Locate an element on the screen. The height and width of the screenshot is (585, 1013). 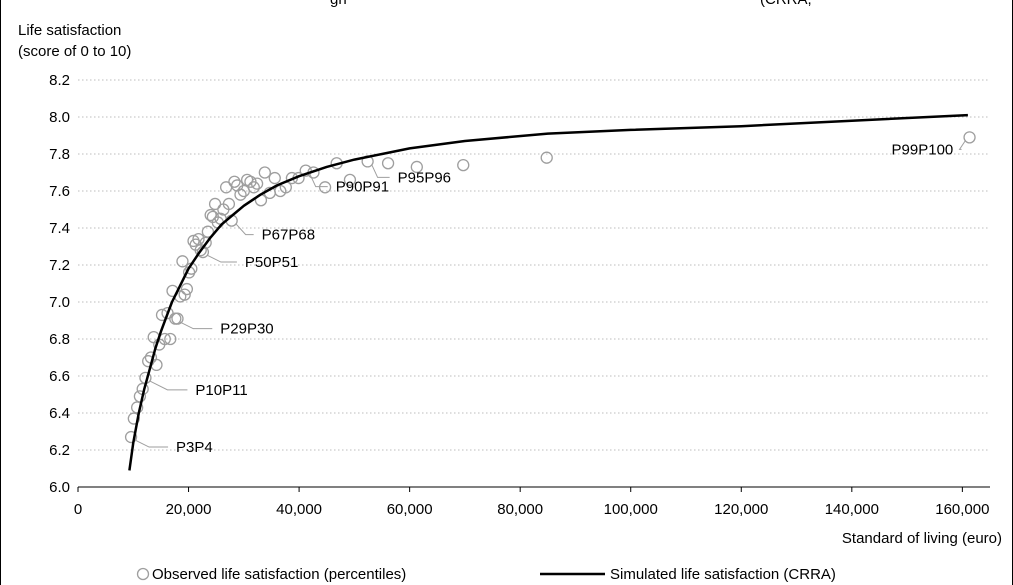
y-tick-label: 7.4 is located at coordinates (59, 228).